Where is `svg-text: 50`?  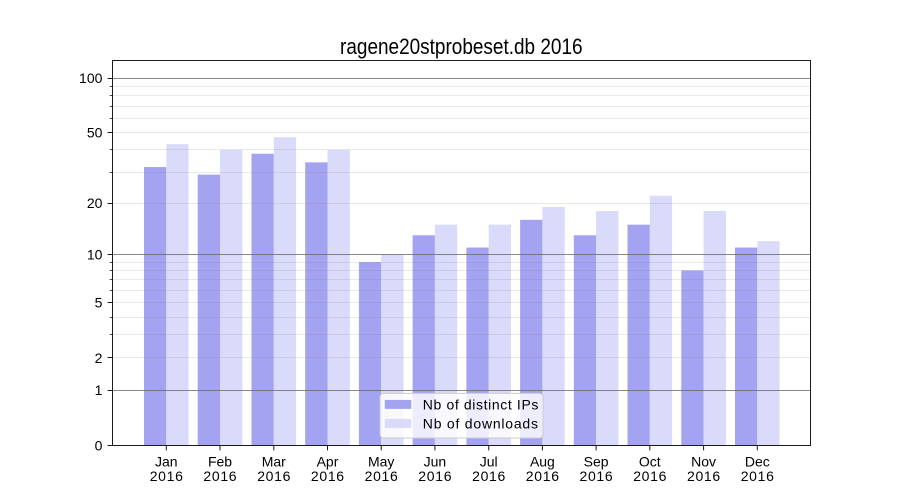
svg-text: 50 is located at coordinates (95, 132).